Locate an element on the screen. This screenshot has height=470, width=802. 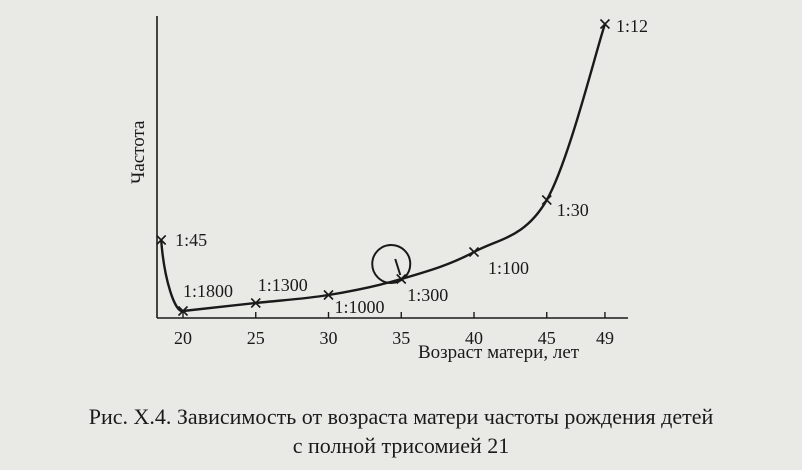
data-point-label: 1:1800 is located at coordinates (208, 291).